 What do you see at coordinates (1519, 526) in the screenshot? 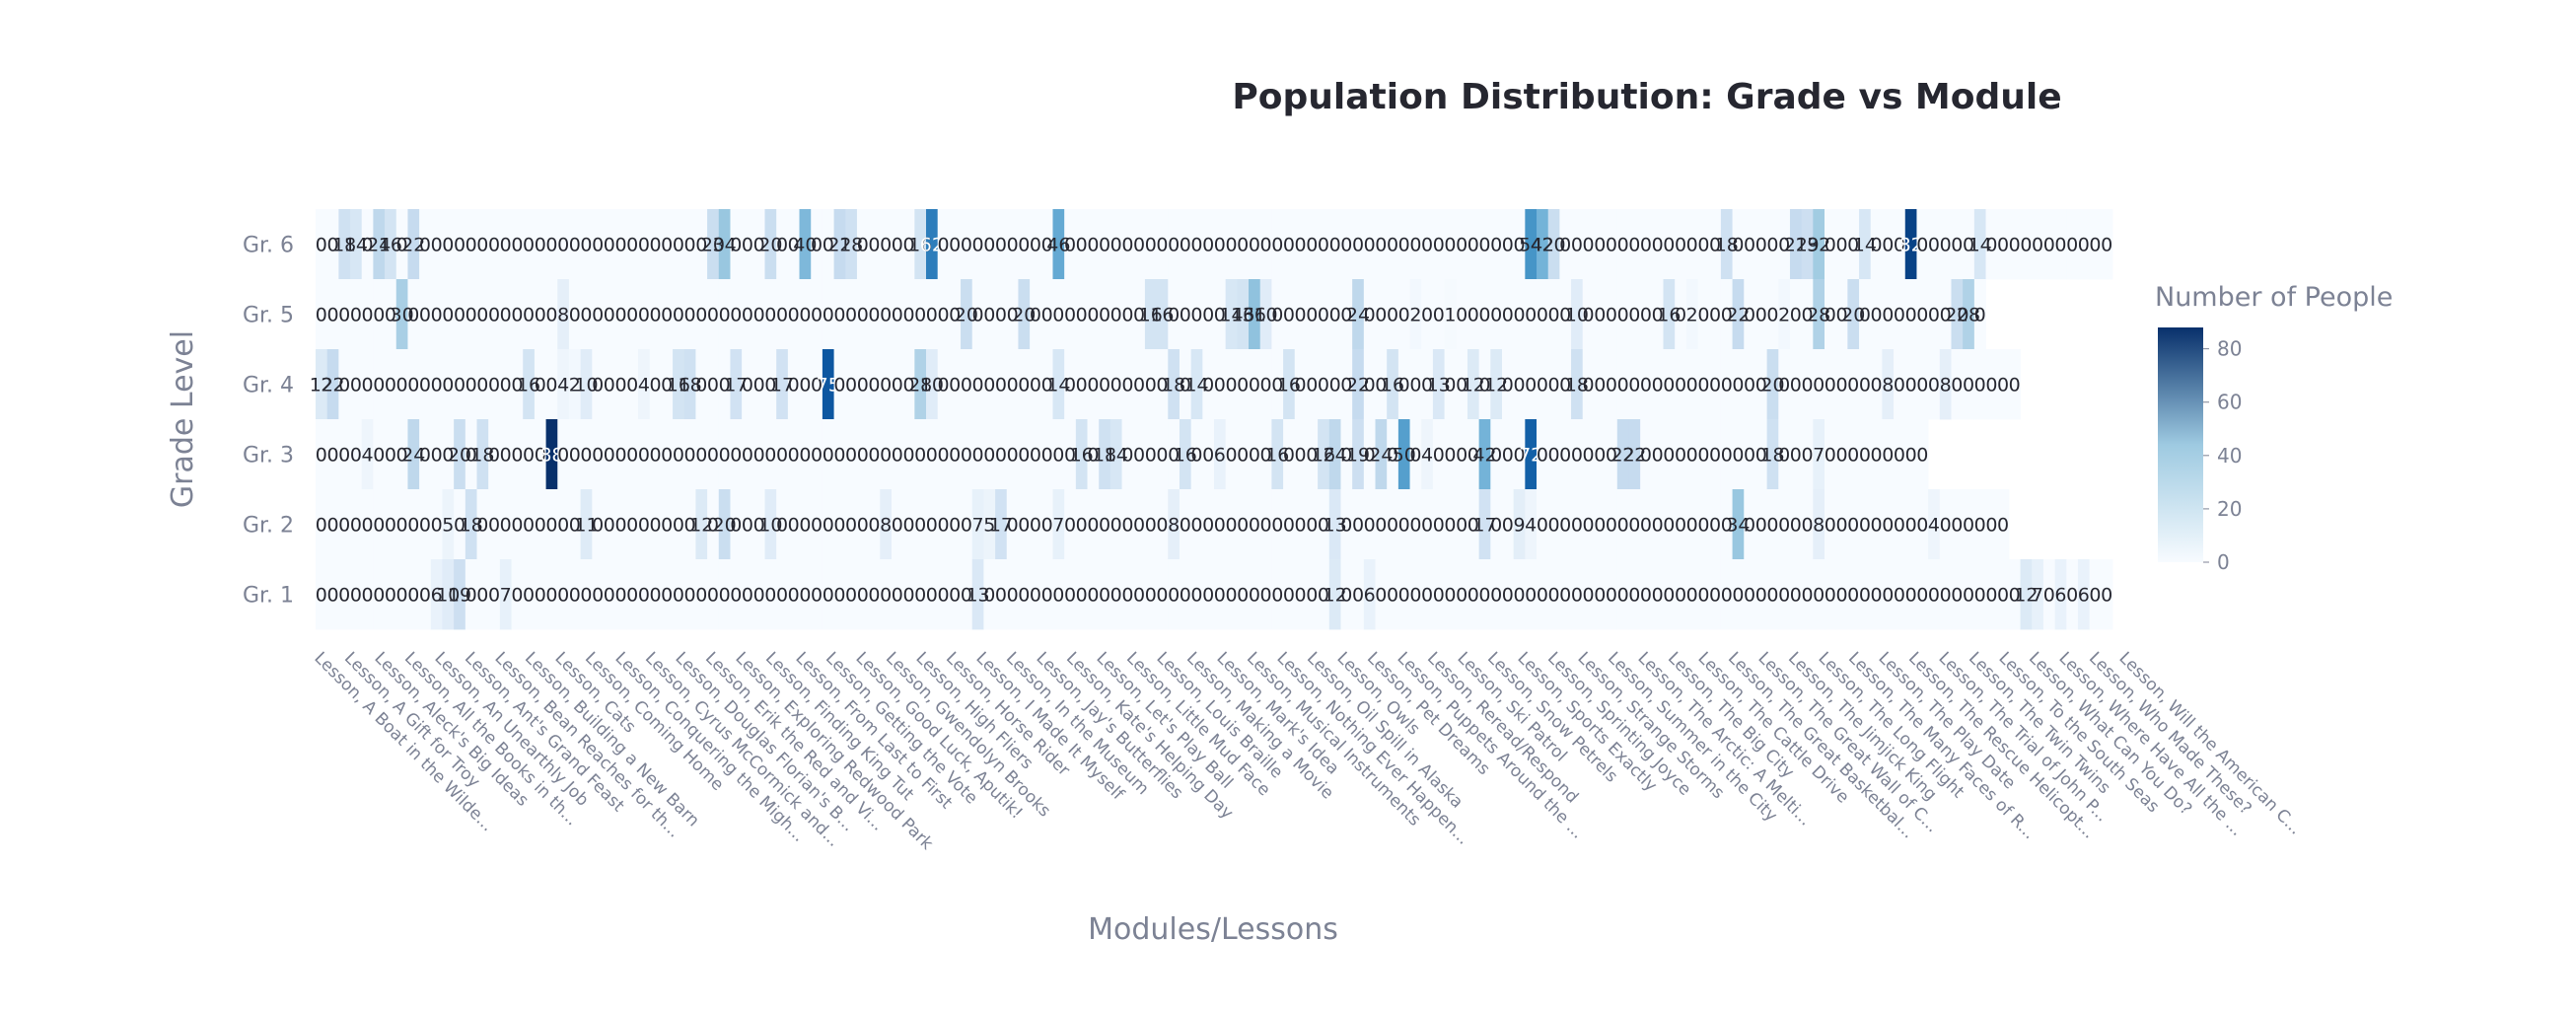
I see `cell-value-label: 9` at bounding box center [1519, 526].